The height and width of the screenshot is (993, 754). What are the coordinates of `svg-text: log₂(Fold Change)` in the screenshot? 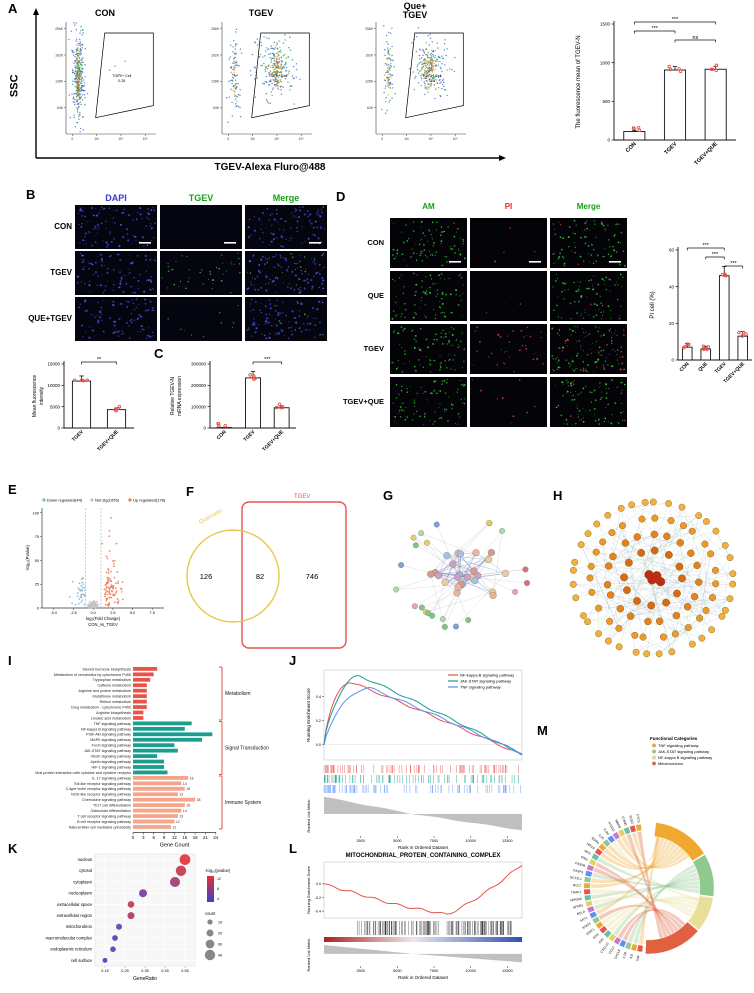 It's located at (103, 618).